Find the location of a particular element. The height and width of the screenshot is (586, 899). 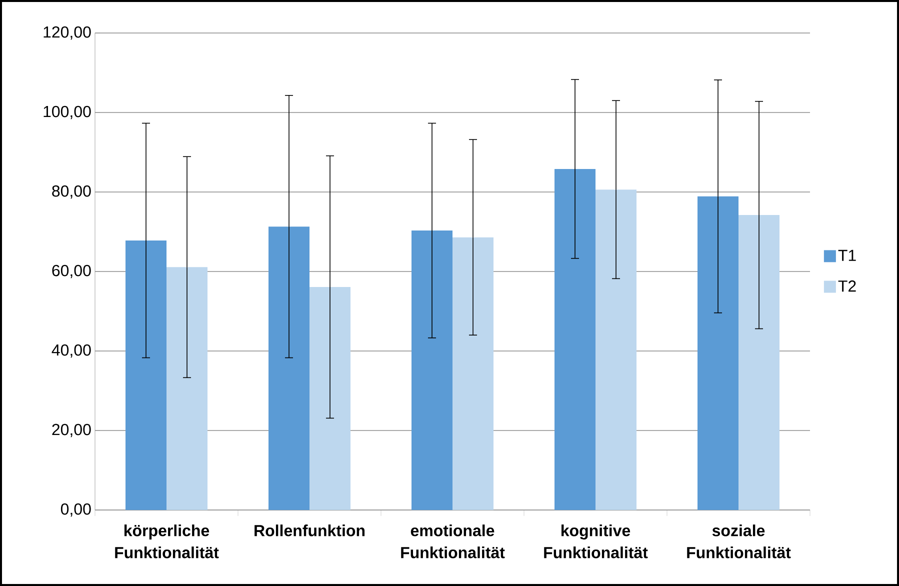

y-tick-label: 60,00 is located at coordinates (71, 271).